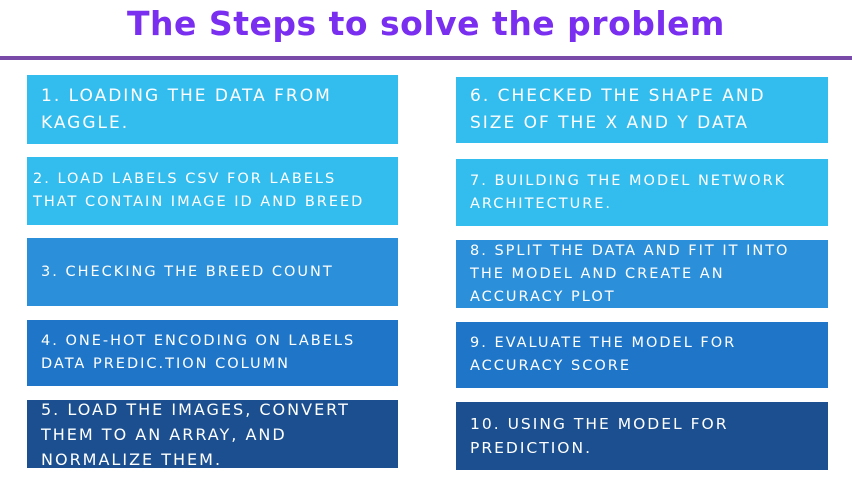  Describe the element at coordinates (426, 58) in the screenshot. I see `title-divider` at that location.